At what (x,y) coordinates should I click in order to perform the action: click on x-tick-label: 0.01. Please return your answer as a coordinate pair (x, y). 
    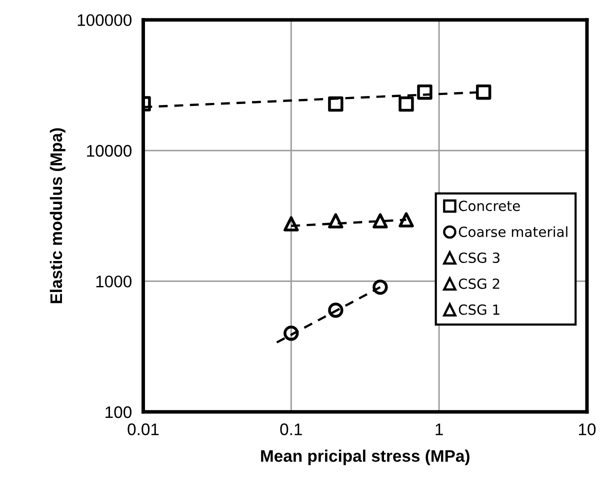
    Looking at the image, I should click on (143, 429).